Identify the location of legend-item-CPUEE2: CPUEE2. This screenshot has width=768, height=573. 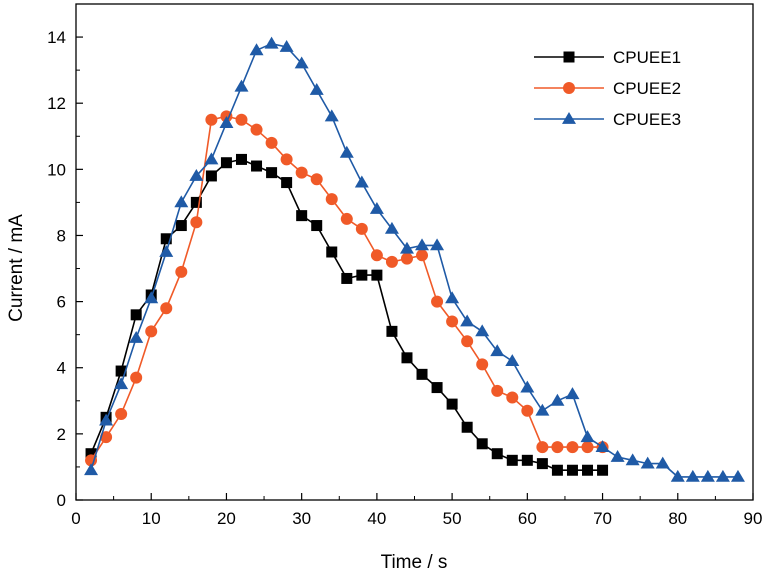
(607, 88).